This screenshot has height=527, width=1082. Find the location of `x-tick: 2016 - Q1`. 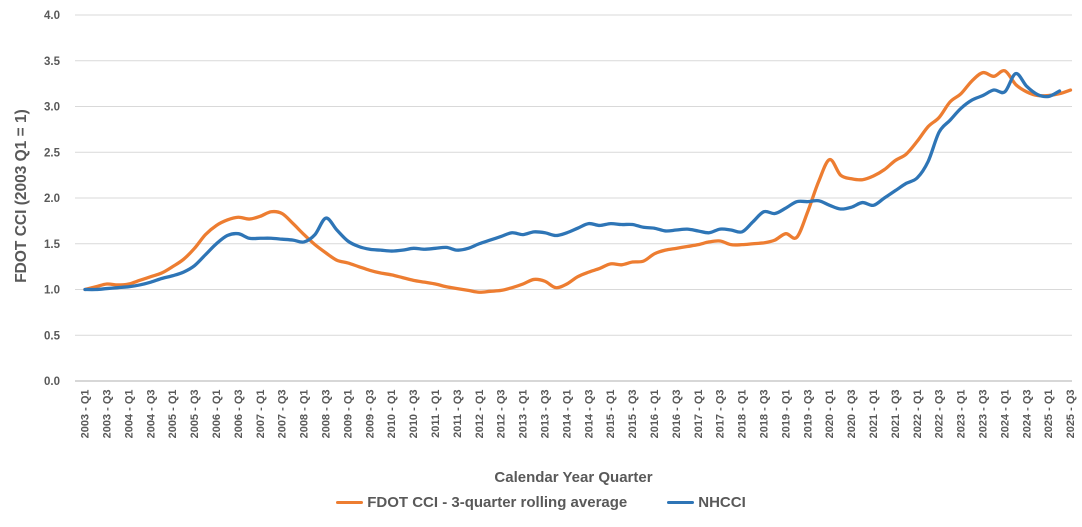

x-tick: 2016 - Q1 is located at coordinates (655, 414).